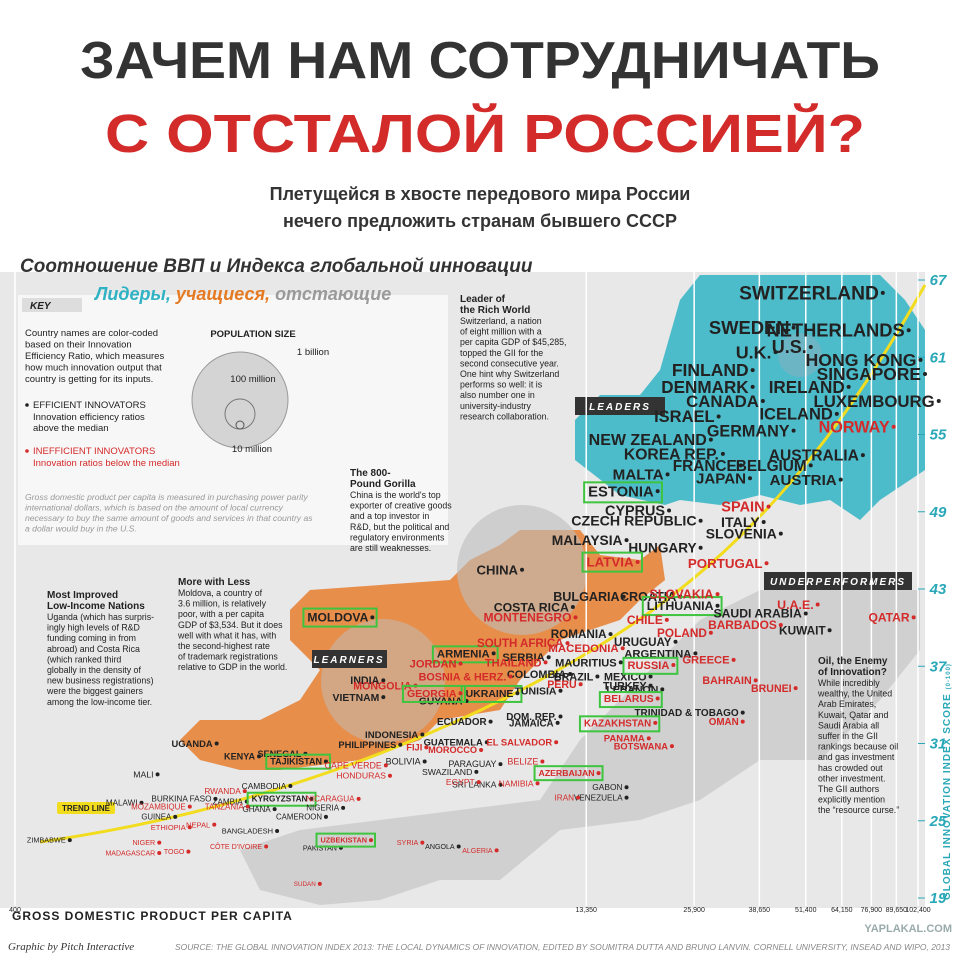 This screenshot has width=960, height=960. Describe the element at coordinates (313, 352) in the screenshot. I see `population-label: 1 billion` at that location.